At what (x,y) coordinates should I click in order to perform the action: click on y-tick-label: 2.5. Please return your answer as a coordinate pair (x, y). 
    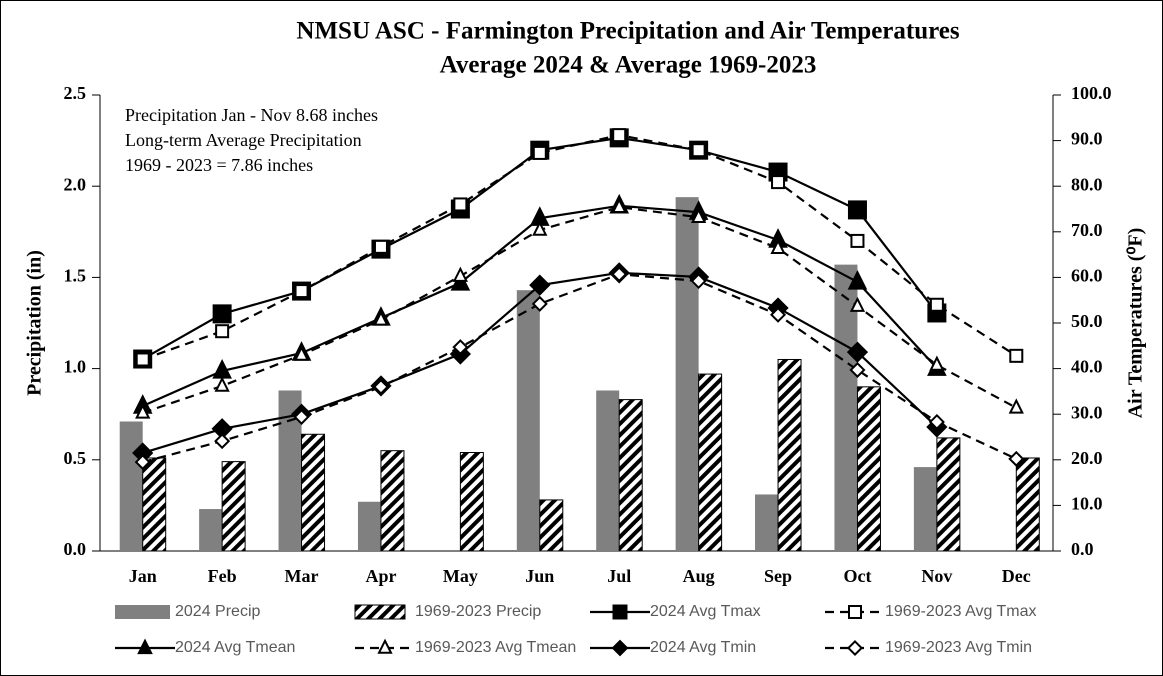
    Looking at the image, I should click on (75, 93).